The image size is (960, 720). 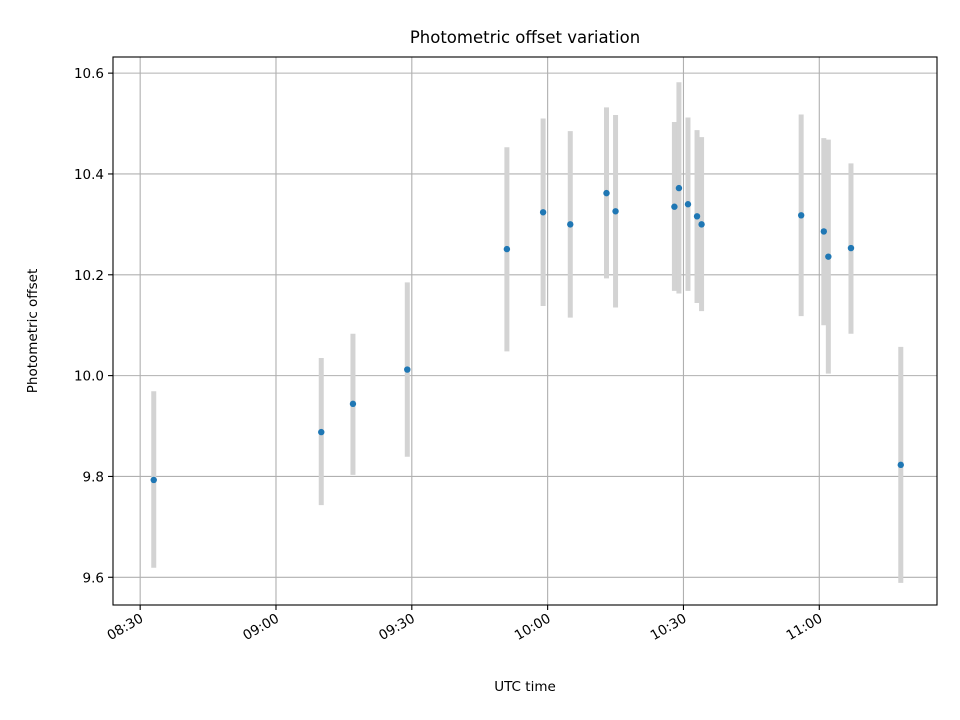 I want to click on x-tick-label: 10:00, so click(x=533, y=627).